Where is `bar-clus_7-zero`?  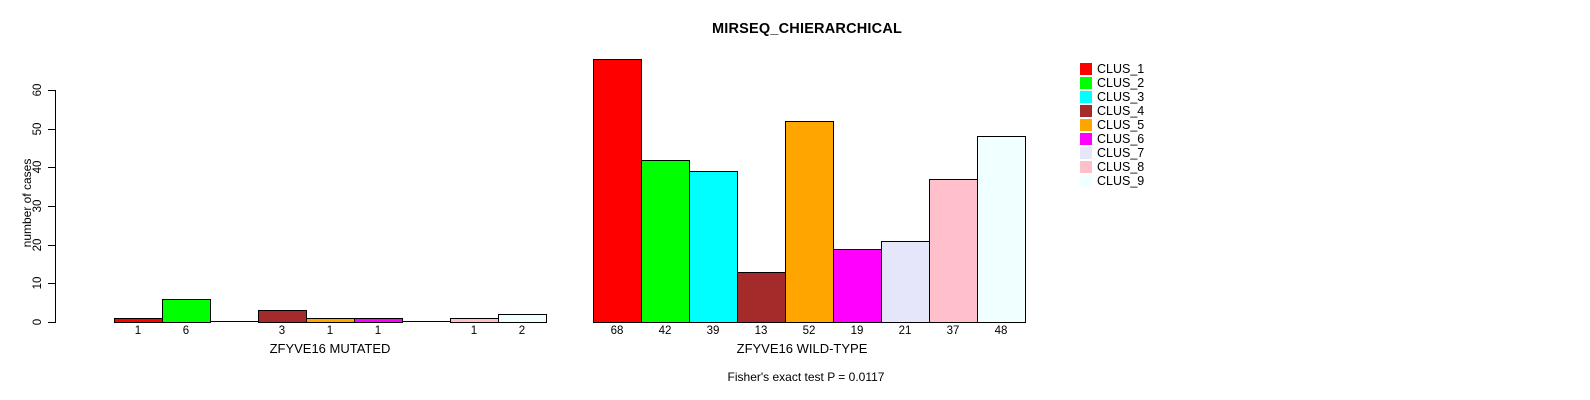 bar-clus_7-zero is located at coordinates (426, 321).